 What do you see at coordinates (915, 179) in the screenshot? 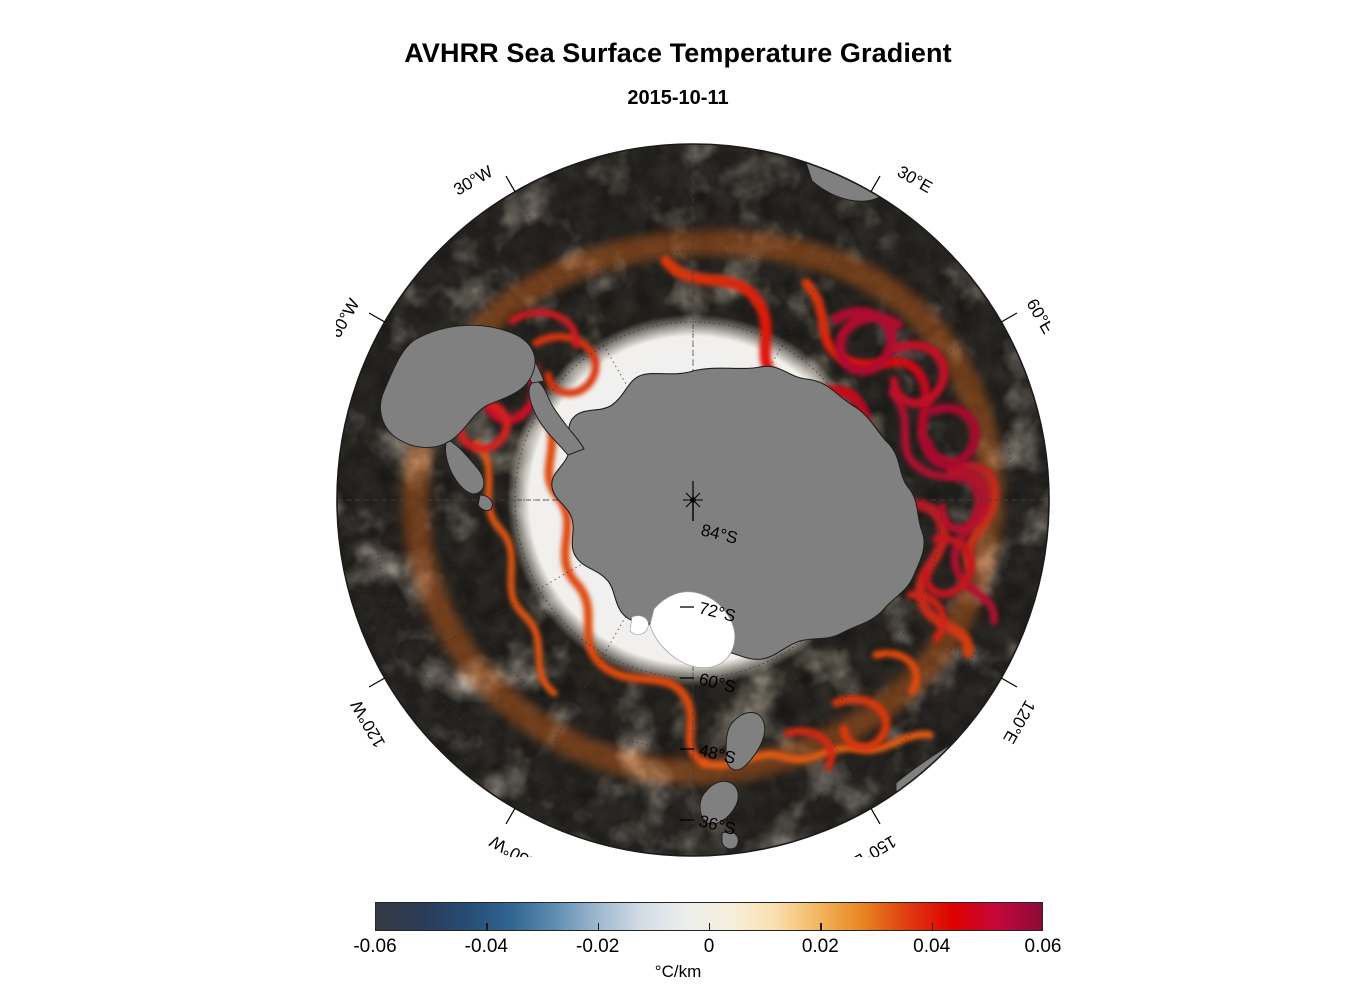
I see `lon-label-30E: 30°E` at bounding box center [915, 179].